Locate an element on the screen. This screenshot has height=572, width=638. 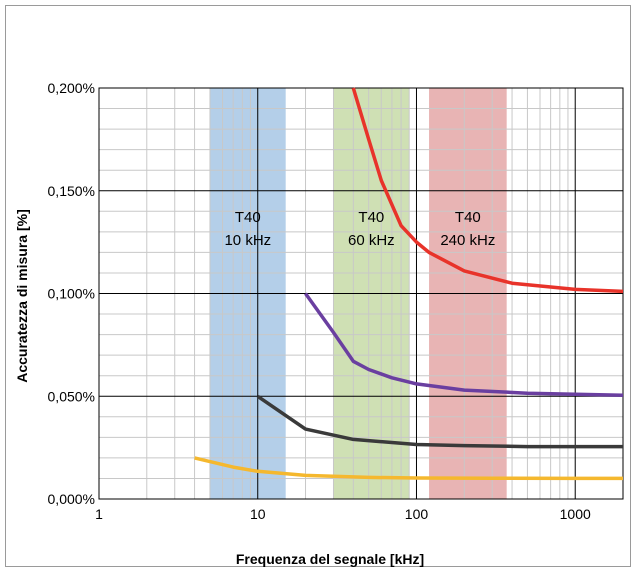
band-label-frequency-2: 240 kHz is located at coordinates (467, 240).